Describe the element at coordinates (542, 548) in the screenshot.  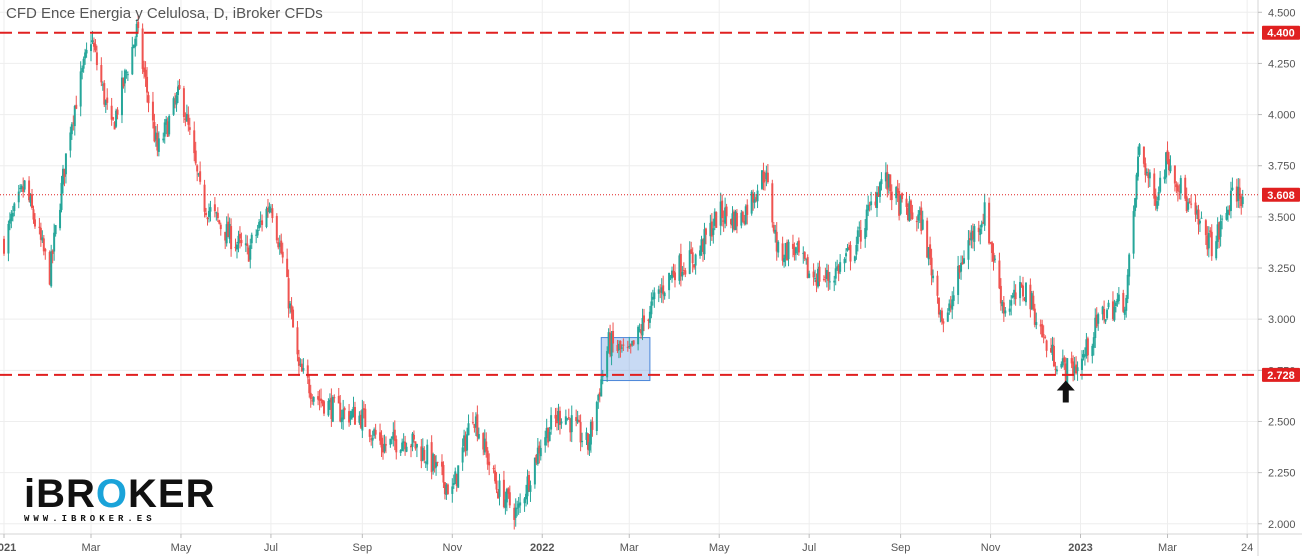
I see `x-tick-label: 2022` at that location.